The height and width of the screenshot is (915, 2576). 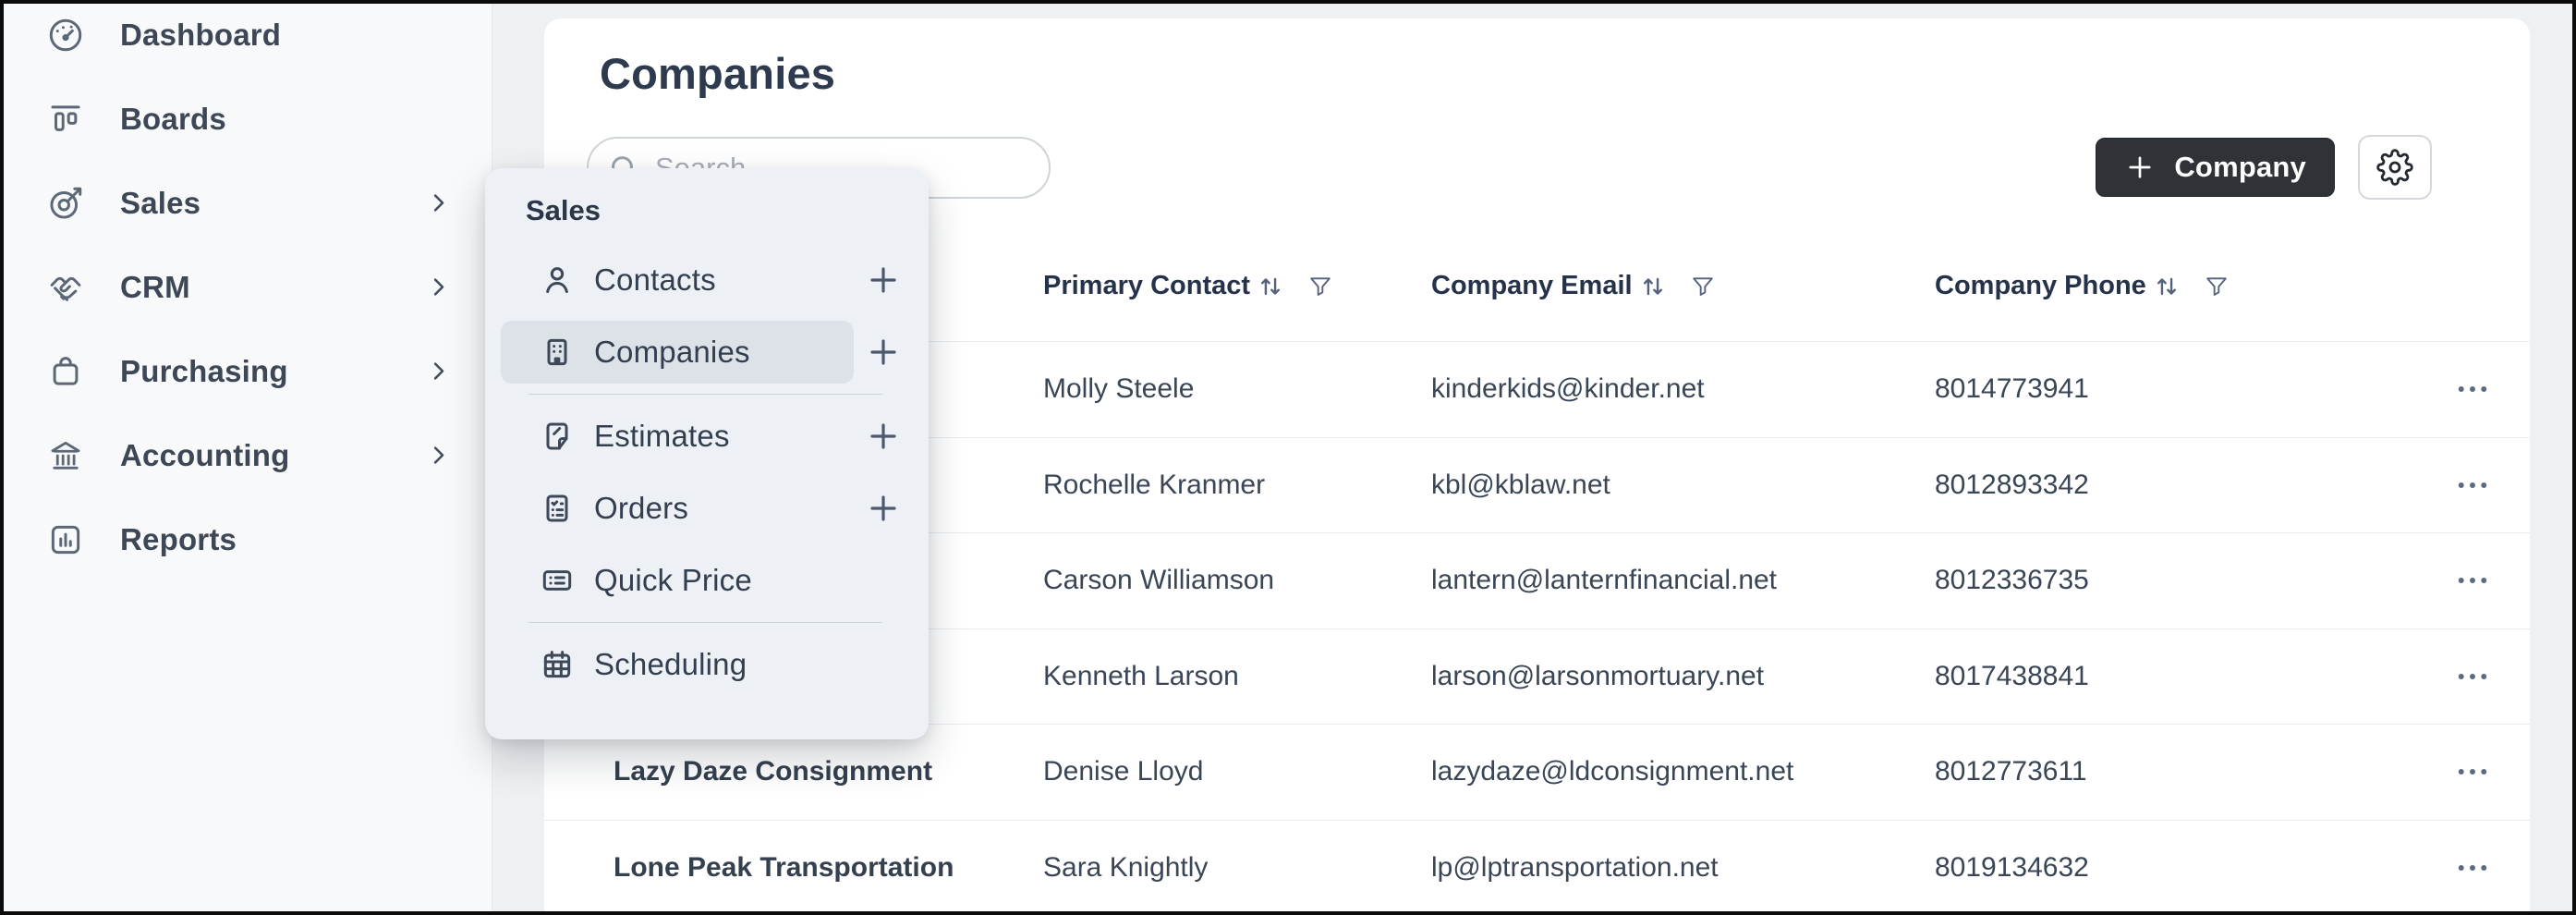 What do you see at coordinates (2012, 580) in the screenshot?
I see `company-phone-cell: 8012336735` at bounding box center [2012, 580].